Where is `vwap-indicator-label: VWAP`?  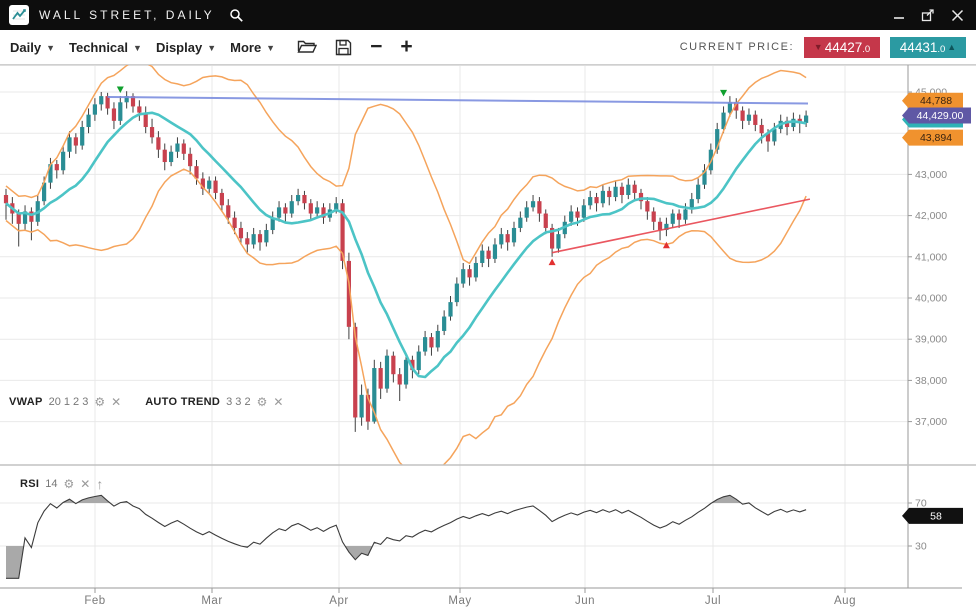 vwap-indicator-label: VWAP is located at coordinates (26, 402).